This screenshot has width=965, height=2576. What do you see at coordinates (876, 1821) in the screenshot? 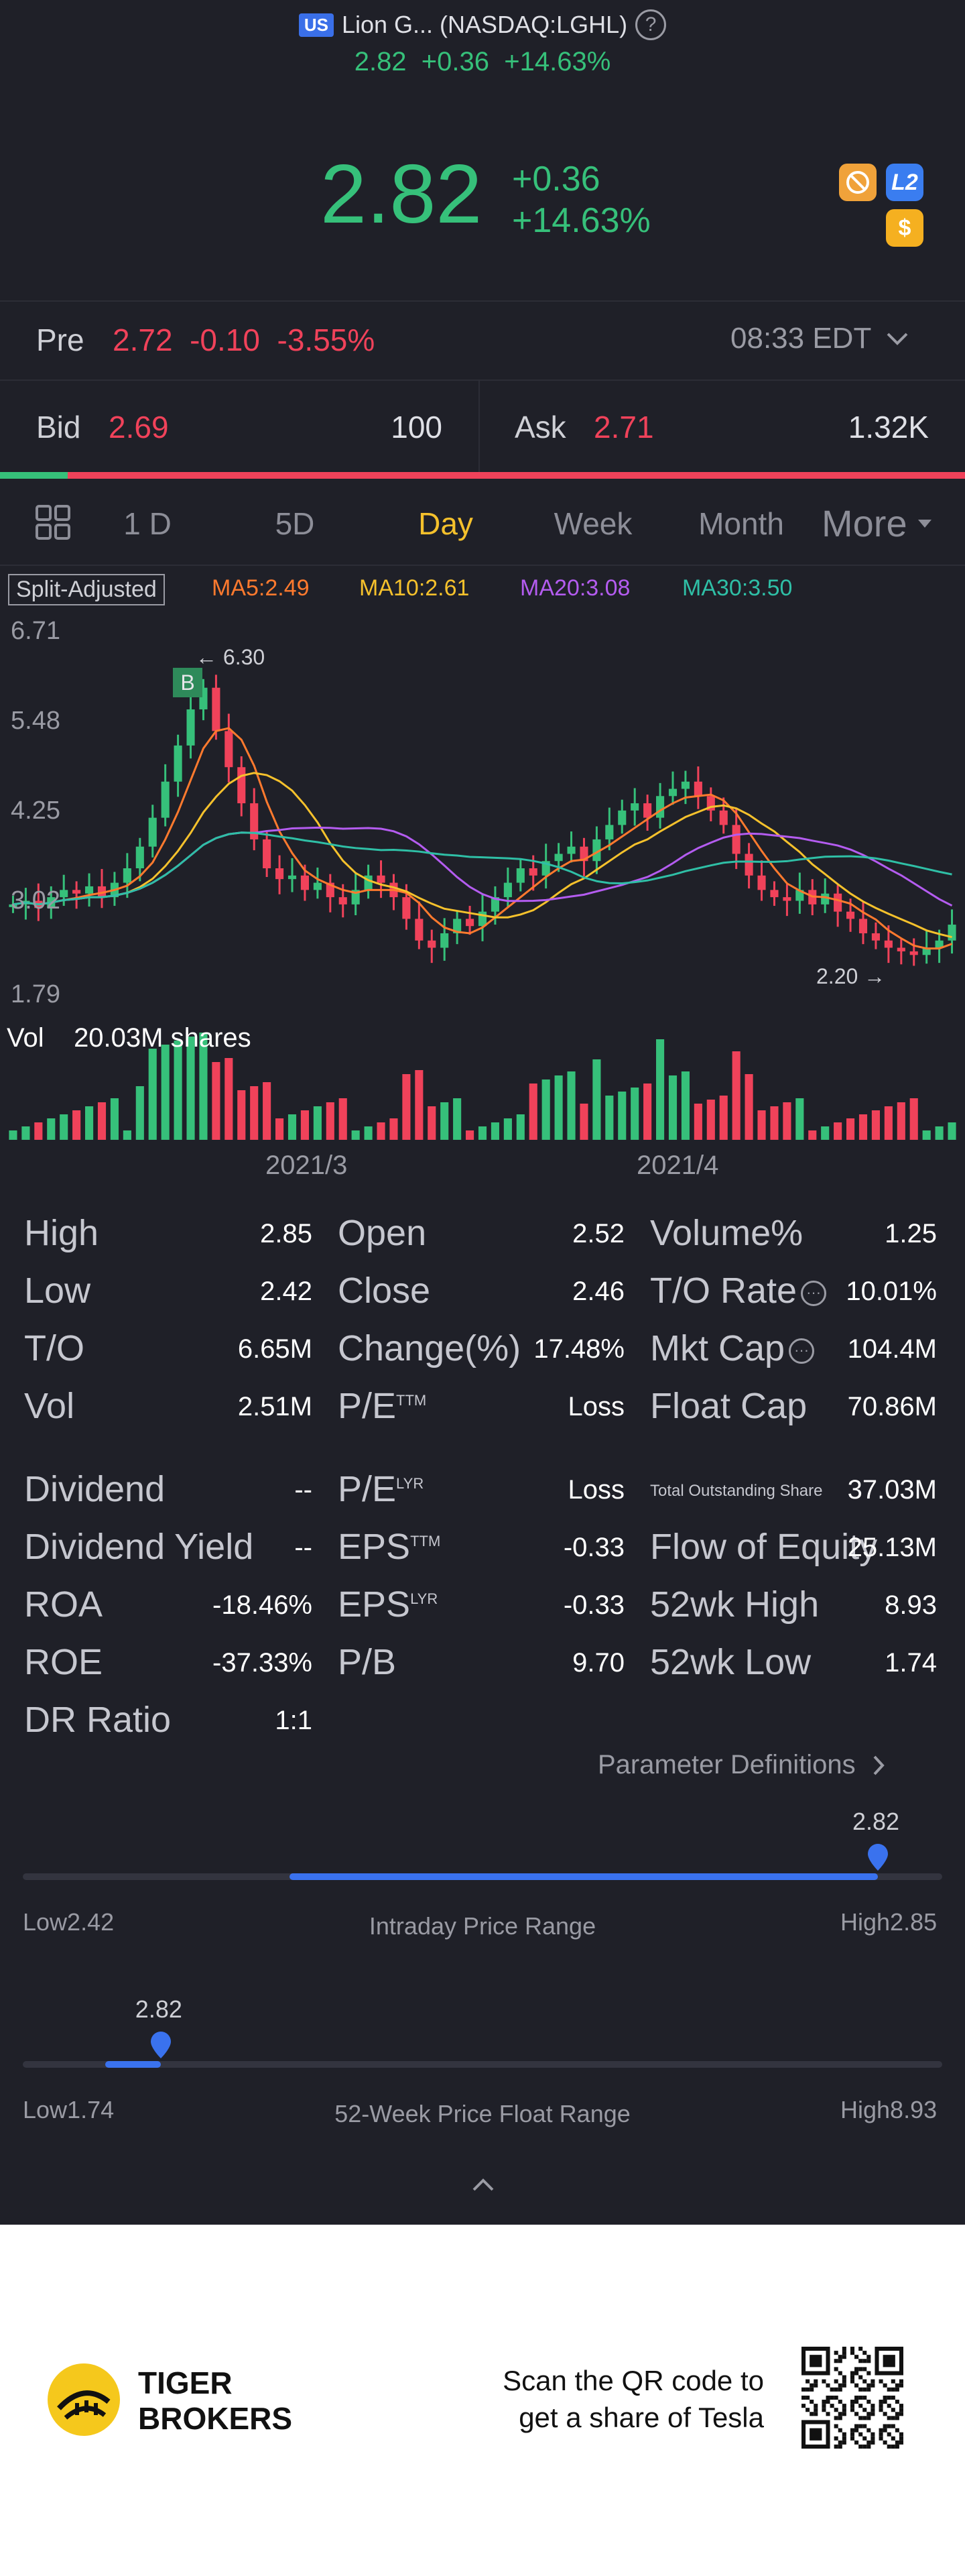
I see `intraday-current-value: 2.82` at bounding box center [876, 1821].